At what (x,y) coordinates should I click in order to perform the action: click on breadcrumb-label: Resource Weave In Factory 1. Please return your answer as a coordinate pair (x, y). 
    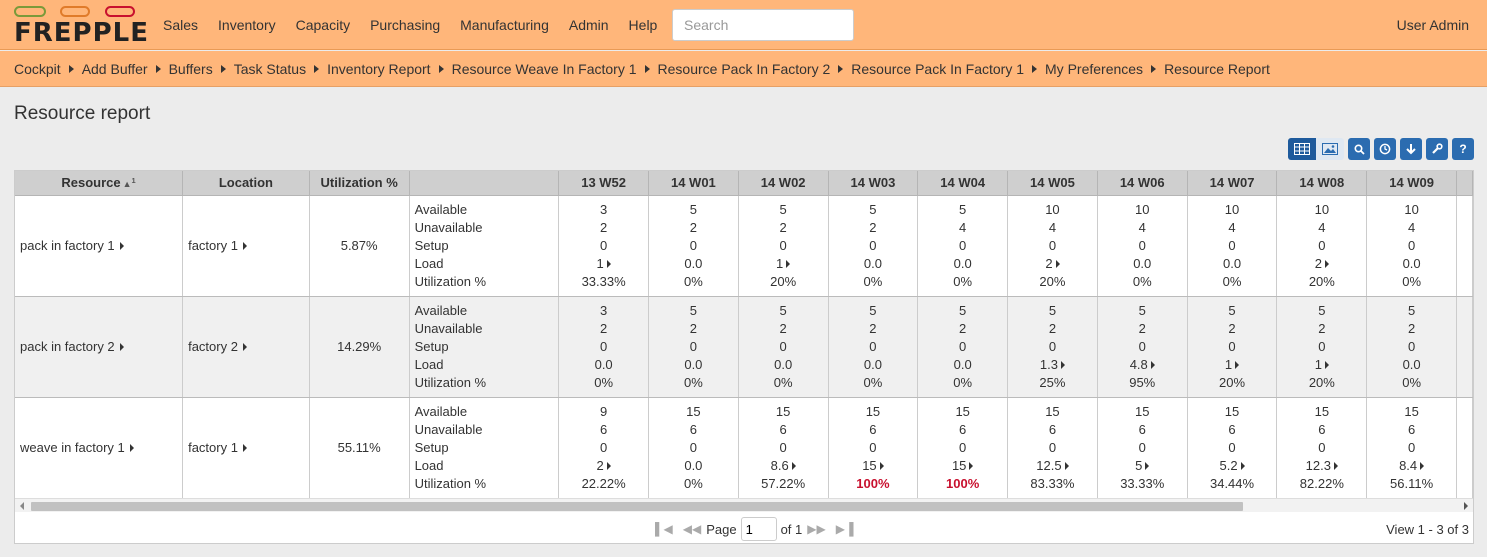
    Looking at the image, I should click on (544, 68).